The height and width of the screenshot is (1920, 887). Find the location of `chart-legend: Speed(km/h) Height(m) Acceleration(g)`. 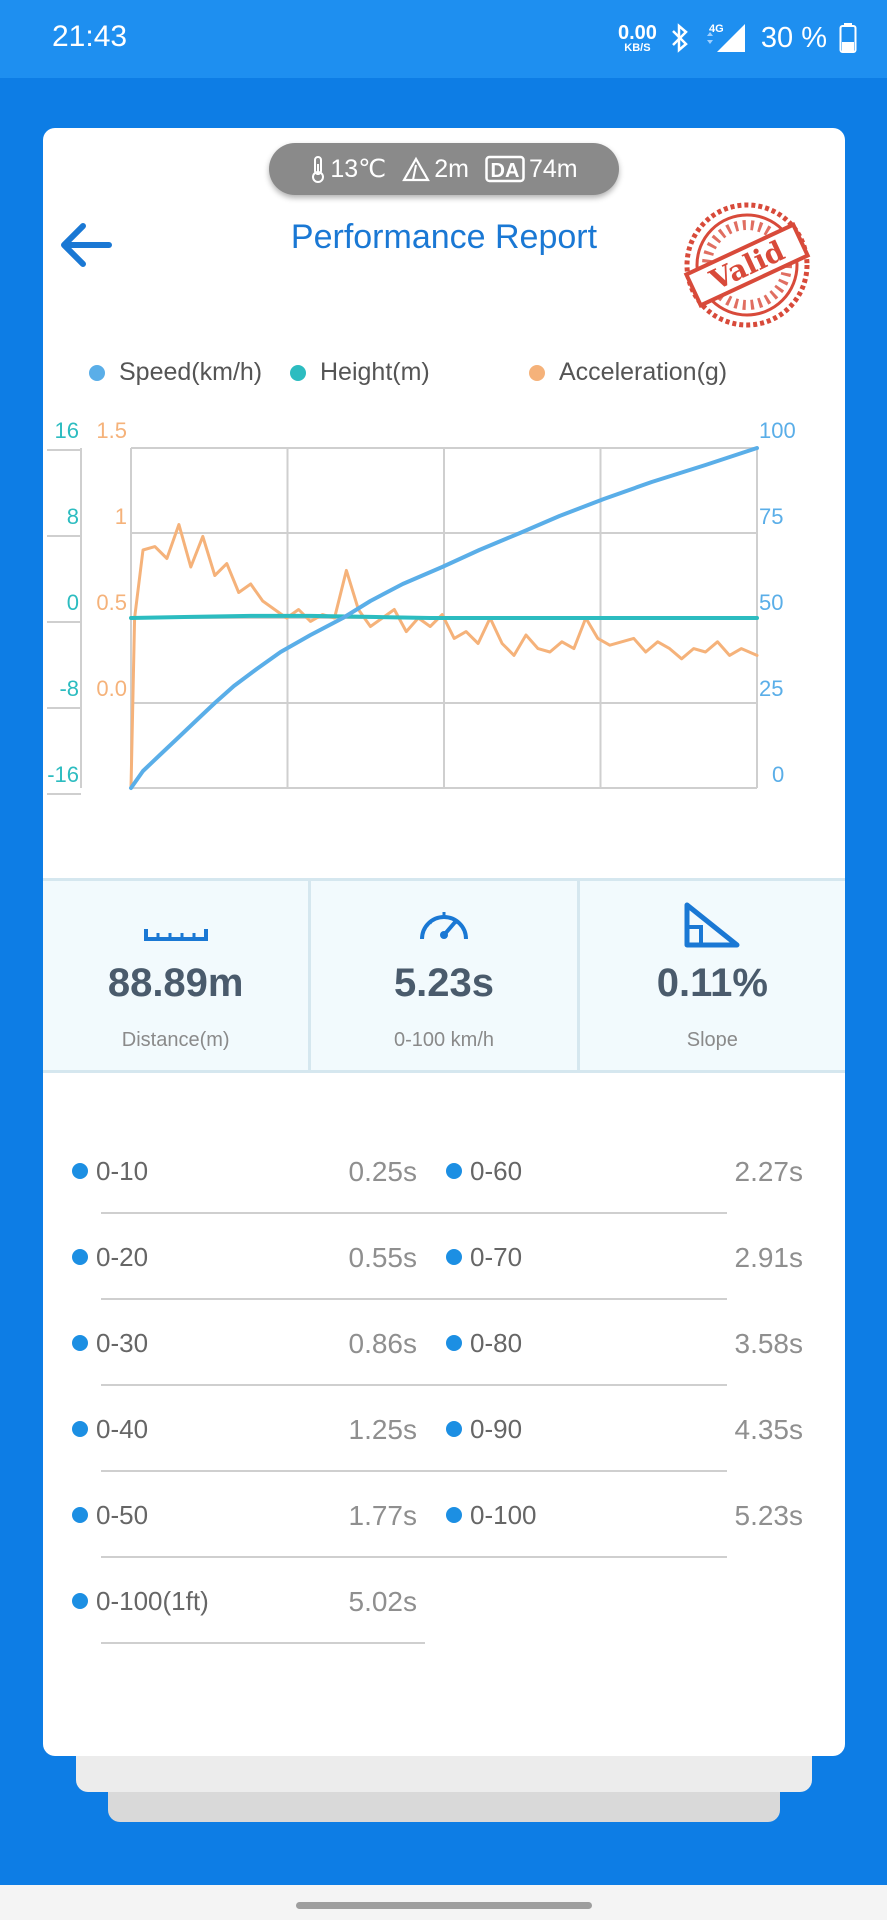

chart-legend: Speed(km/h) Height(m) Acceleration(g) is located at coordinates (447, 378).